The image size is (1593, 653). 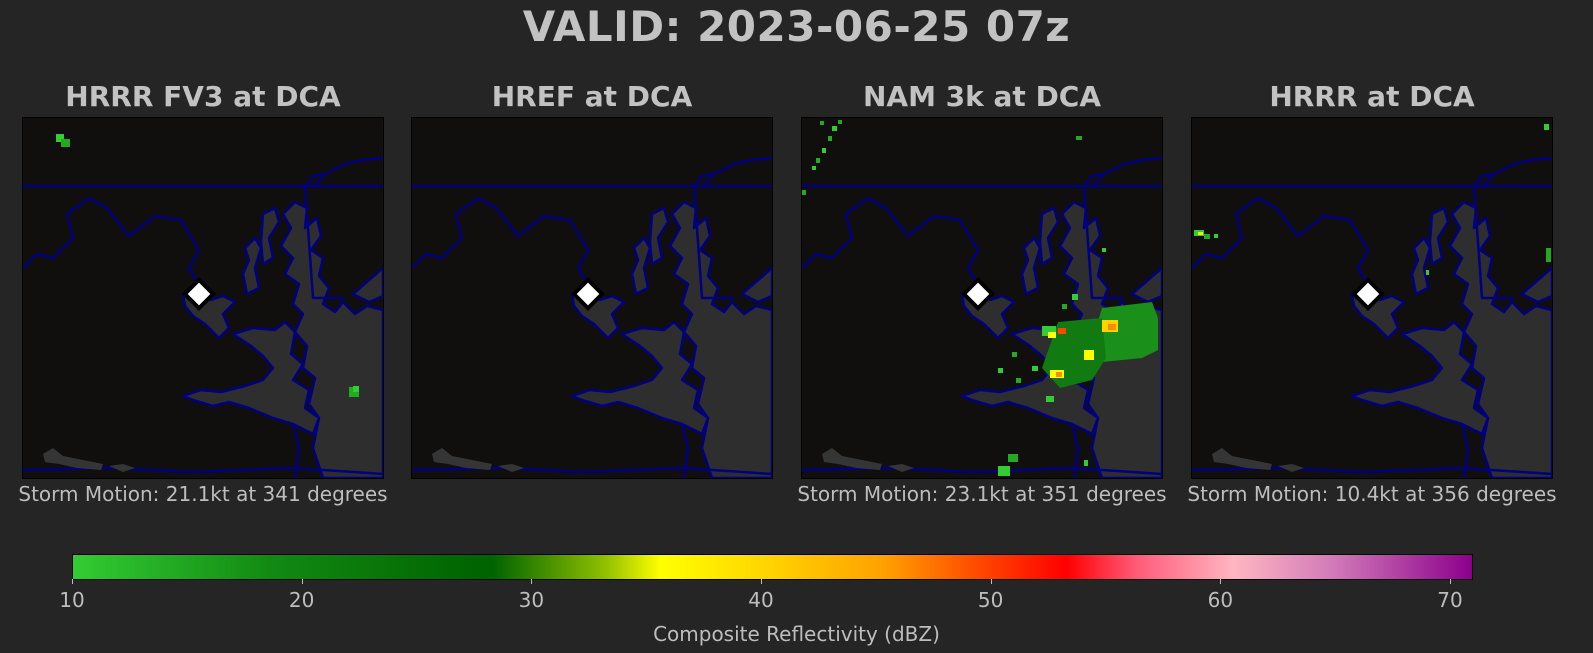 What do you see at coordinates (1372, 96) in the screenshot?
I see `panel-title: HRRR at DCA` at bounding box center [1372, 96].